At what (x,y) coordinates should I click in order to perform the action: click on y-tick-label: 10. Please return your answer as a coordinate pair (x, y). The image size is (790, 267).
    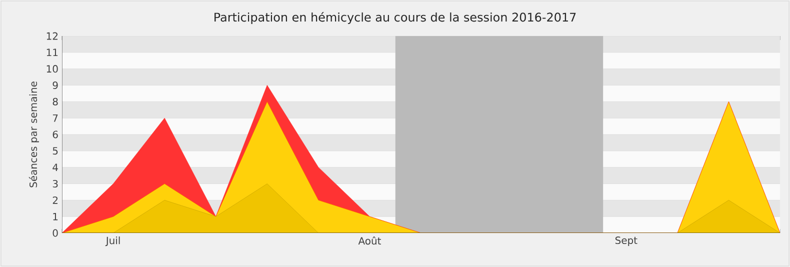
    Looking at the image, I should click on (52, 69).